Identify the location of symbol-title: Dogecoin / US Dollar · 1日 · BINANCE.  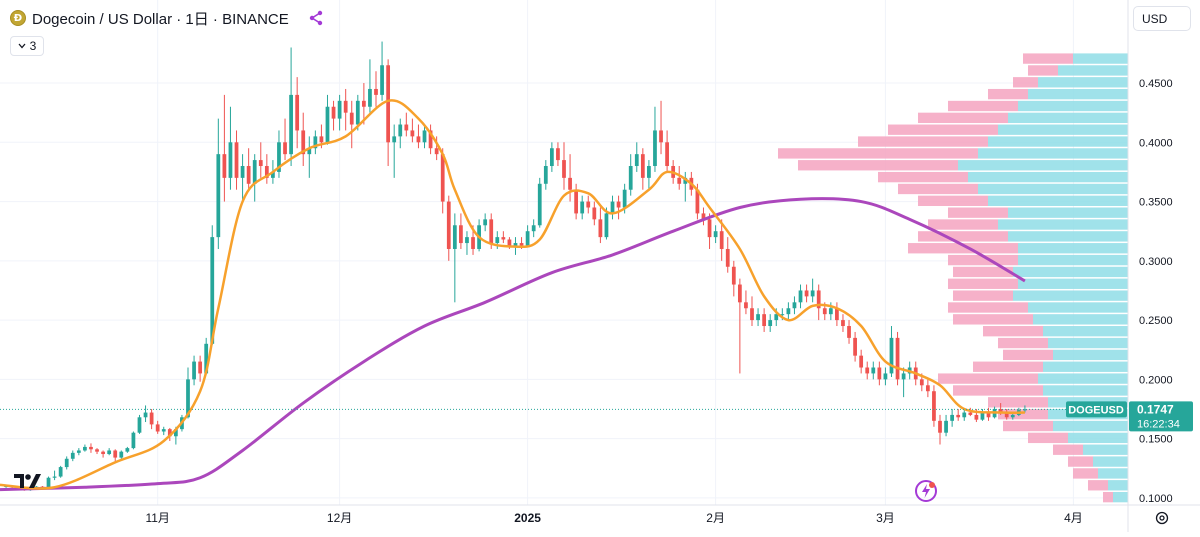
(160, 19).